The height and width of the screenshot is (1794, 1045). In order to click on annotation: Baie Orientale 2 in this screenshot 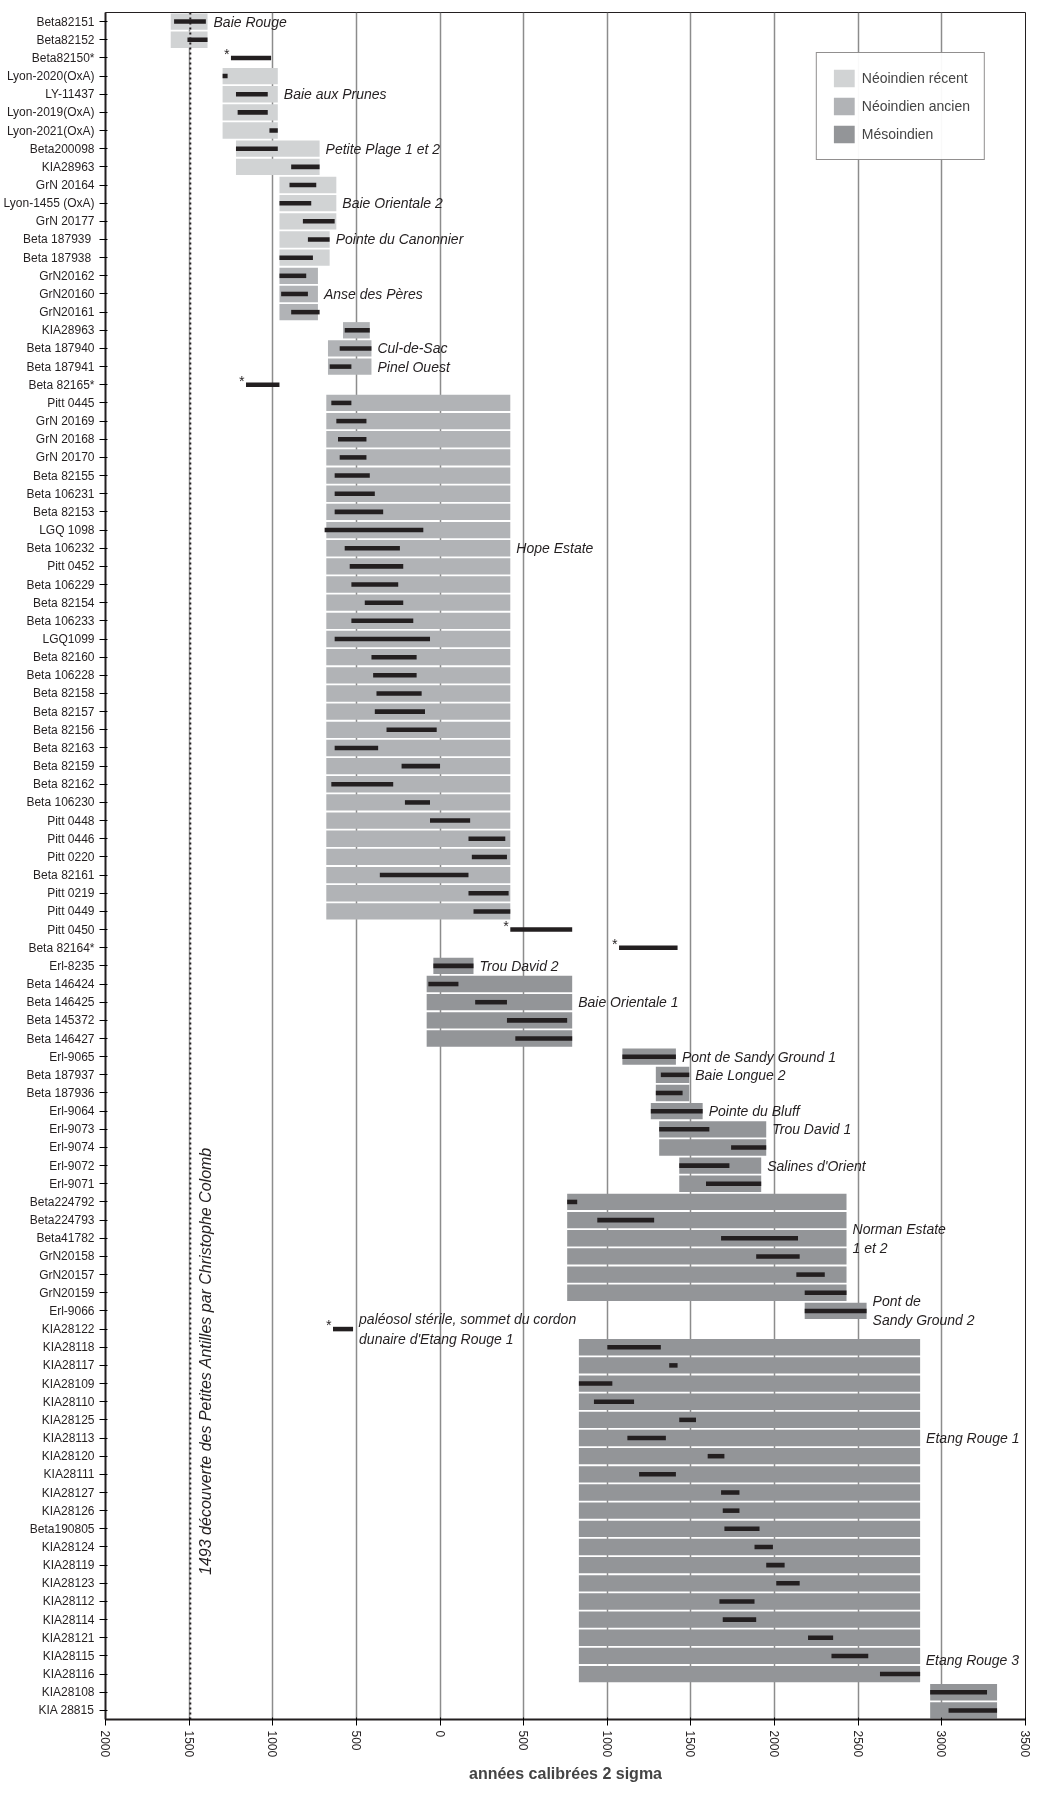, I will do `click(392, 203)`.